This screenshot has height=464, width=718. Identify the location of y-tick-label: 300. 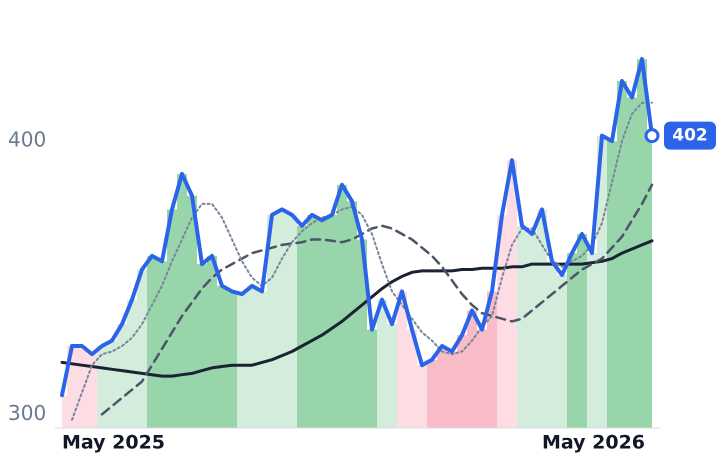
(27, 413).